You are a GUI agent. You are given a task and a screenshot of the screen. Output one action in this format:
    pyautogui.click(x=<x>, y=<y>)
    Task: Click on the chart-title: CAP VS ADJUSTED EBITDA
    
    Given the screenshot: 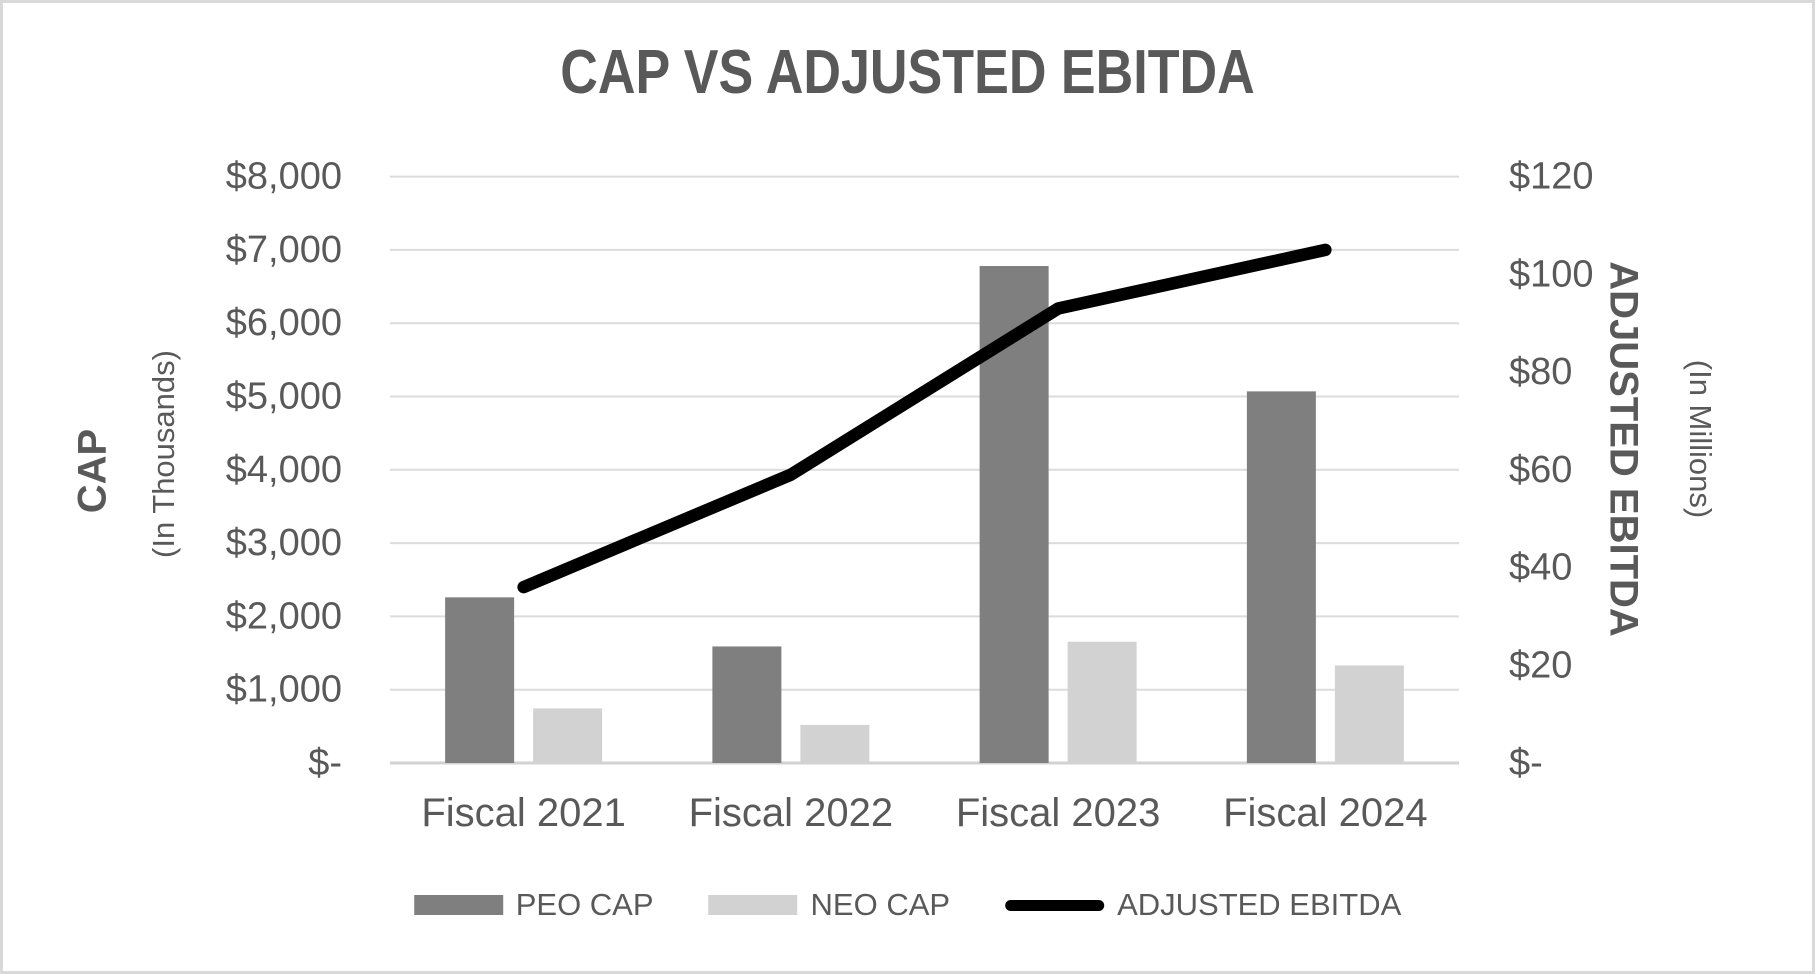 What is the action you would take?
    pyautogui.click(x=907, y=72)
    